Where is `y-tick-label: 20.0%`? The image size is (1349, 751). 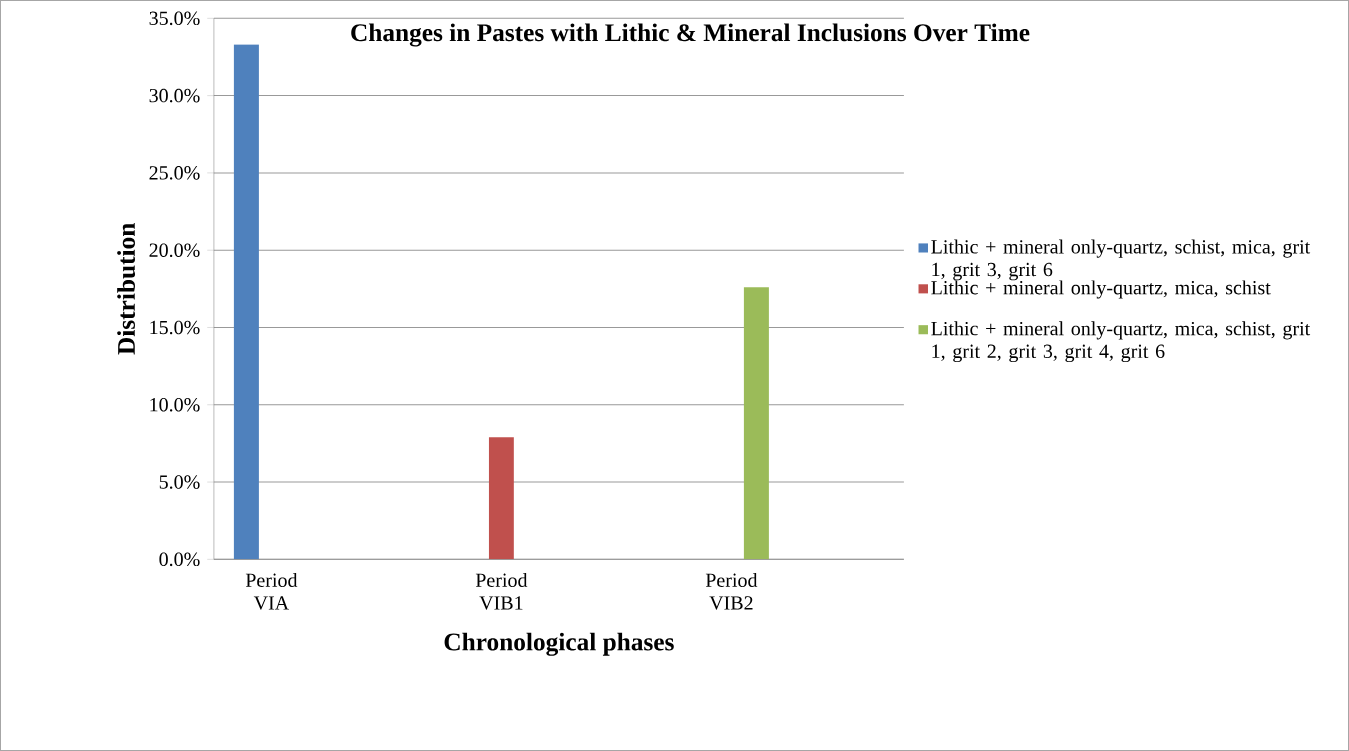 y-tick-label: 20.0% is located at coordinates (174, 250).